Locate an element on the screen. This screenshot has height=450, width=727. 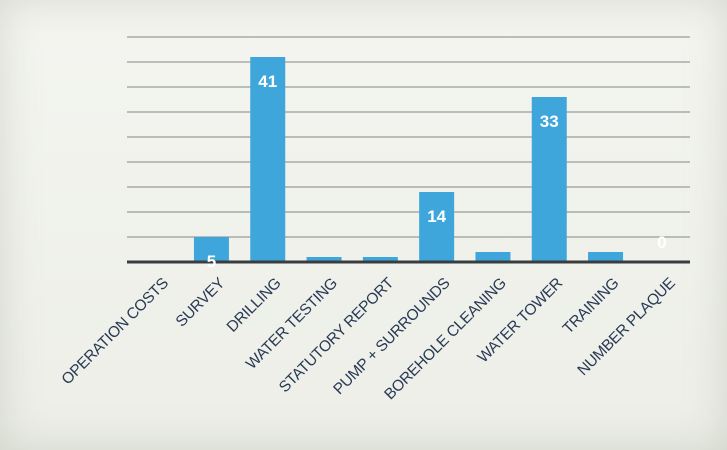
tick-label: DRILLING is located at coordinates (254, 305).